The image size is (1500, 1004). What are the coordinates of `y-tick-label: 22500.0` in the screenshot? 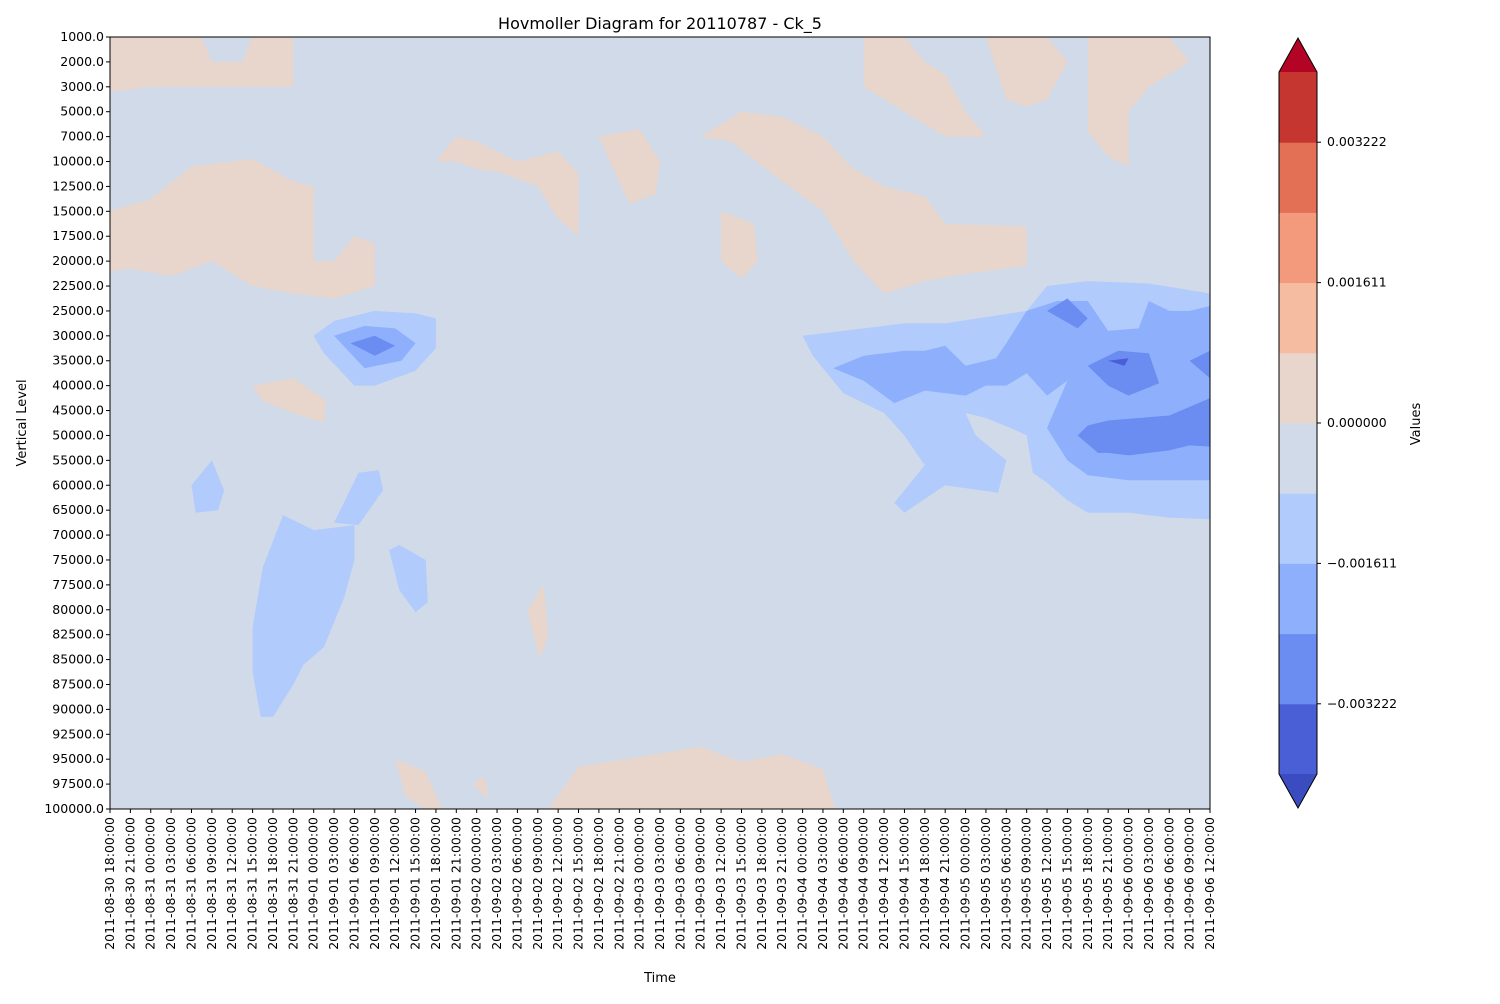 It's located at (78, 285).